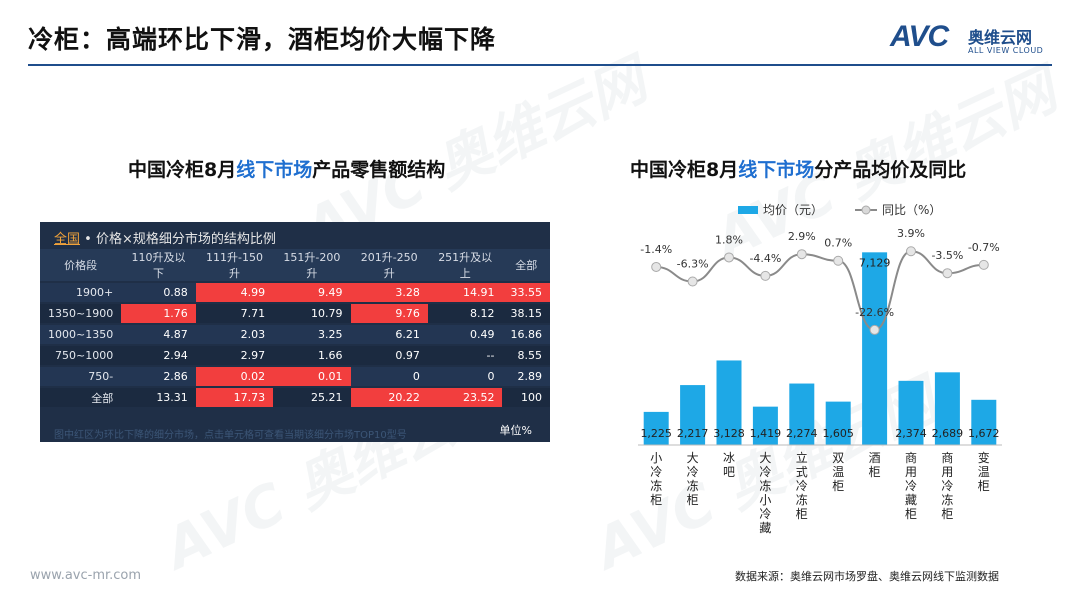 The image size is (1080, 608). Describe the element at coordinates (875, 262) in the screenshot. I see `bar-value-label: 7,129` at that location.